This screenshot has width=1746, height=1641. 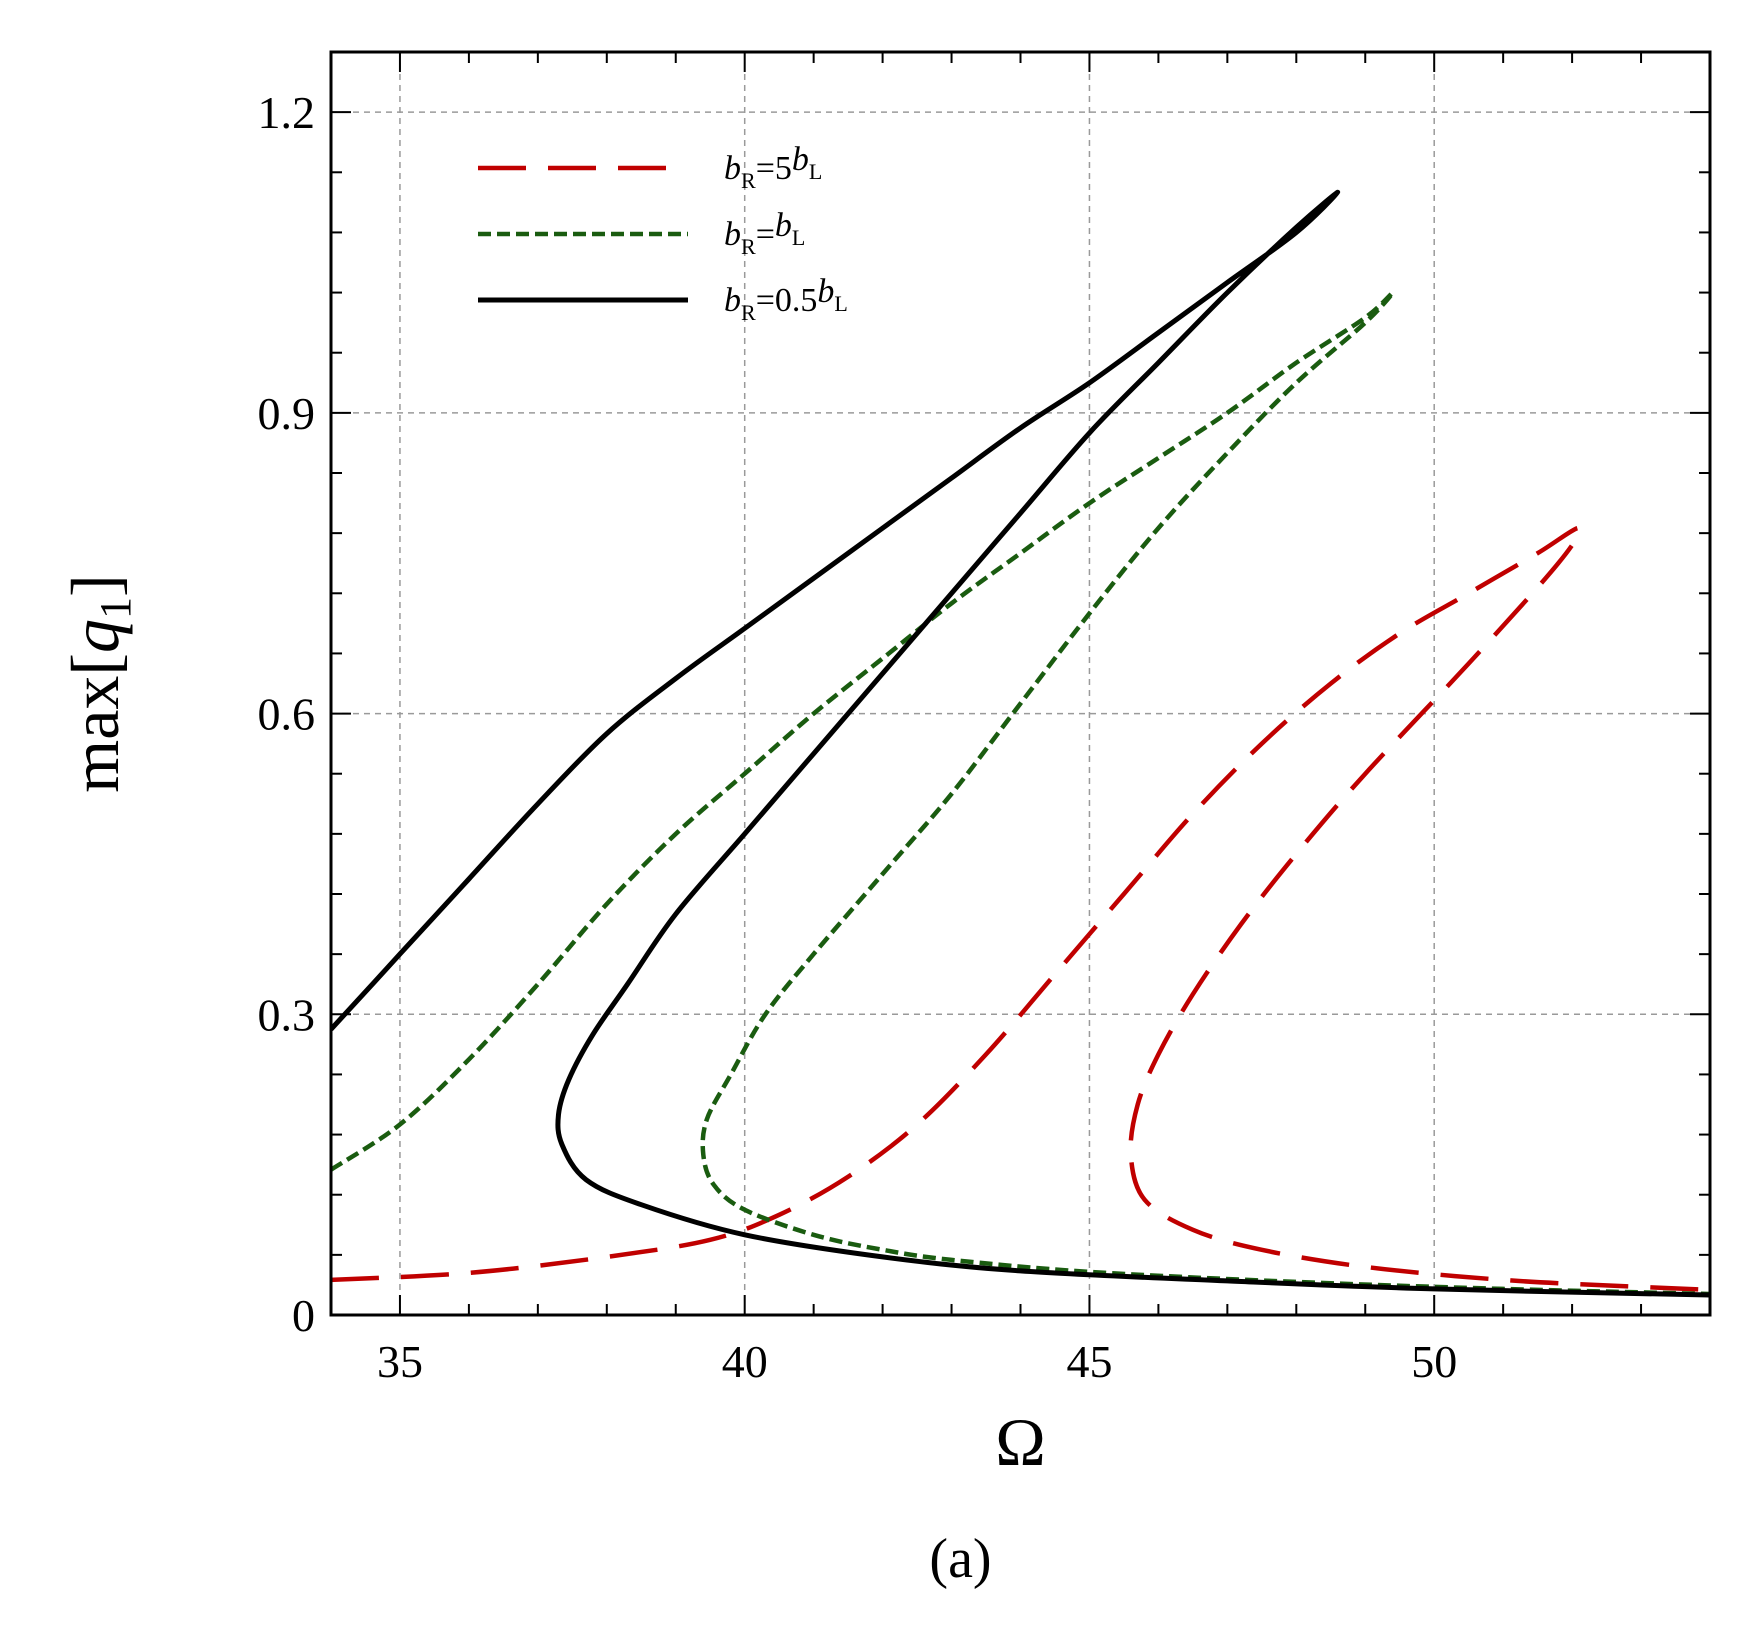 What do you see at coordinates (95, 723) in the screenshot?
I see `y-axis-label-prefix: max[` at bounding box center [95, 723].